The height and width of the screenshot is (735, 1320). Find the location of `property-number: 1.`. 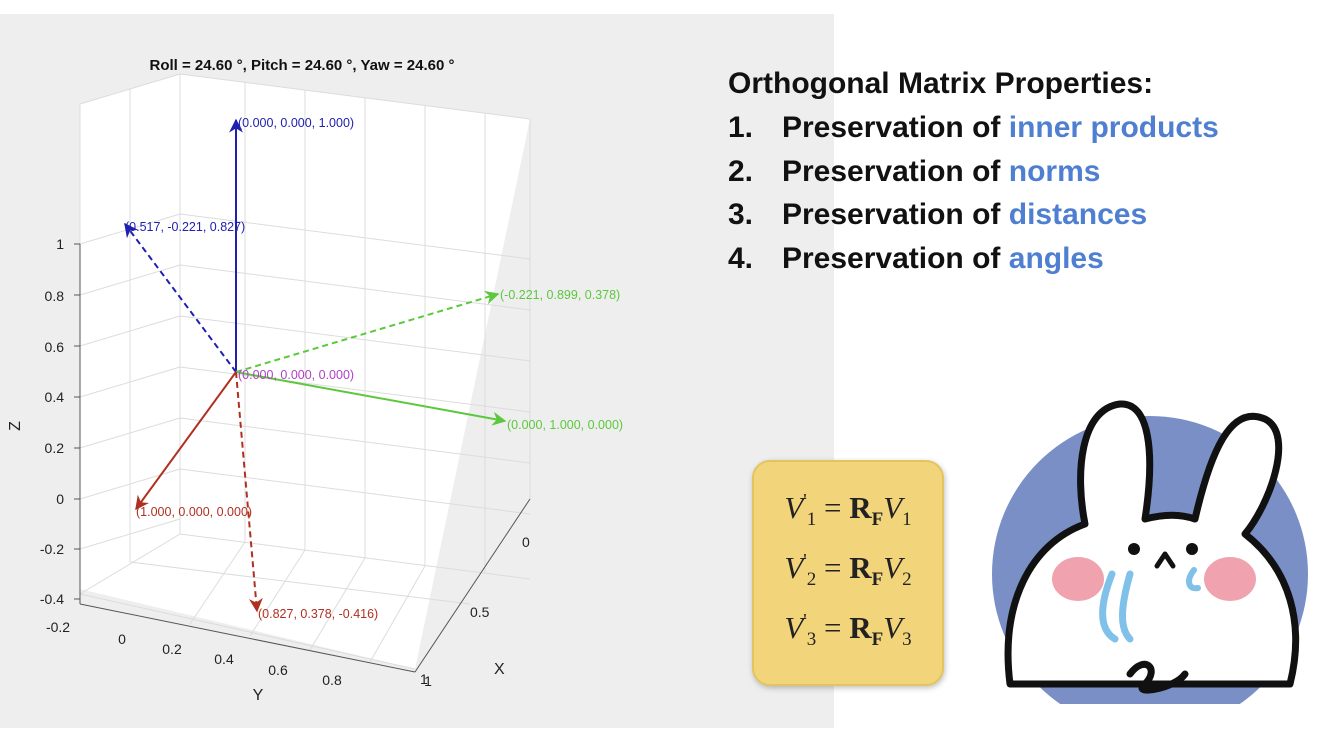

property-number: 1. is located at coordinates (741, 127).